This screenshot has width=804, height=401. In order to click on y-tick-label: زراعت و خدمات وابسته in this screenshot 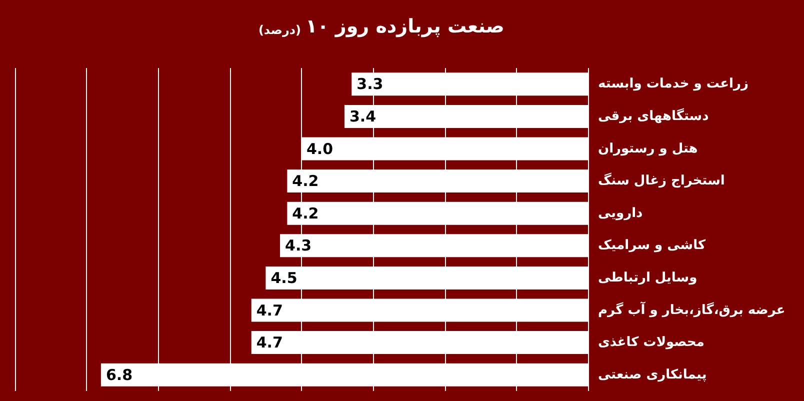, I will do `click(673, 84)`.